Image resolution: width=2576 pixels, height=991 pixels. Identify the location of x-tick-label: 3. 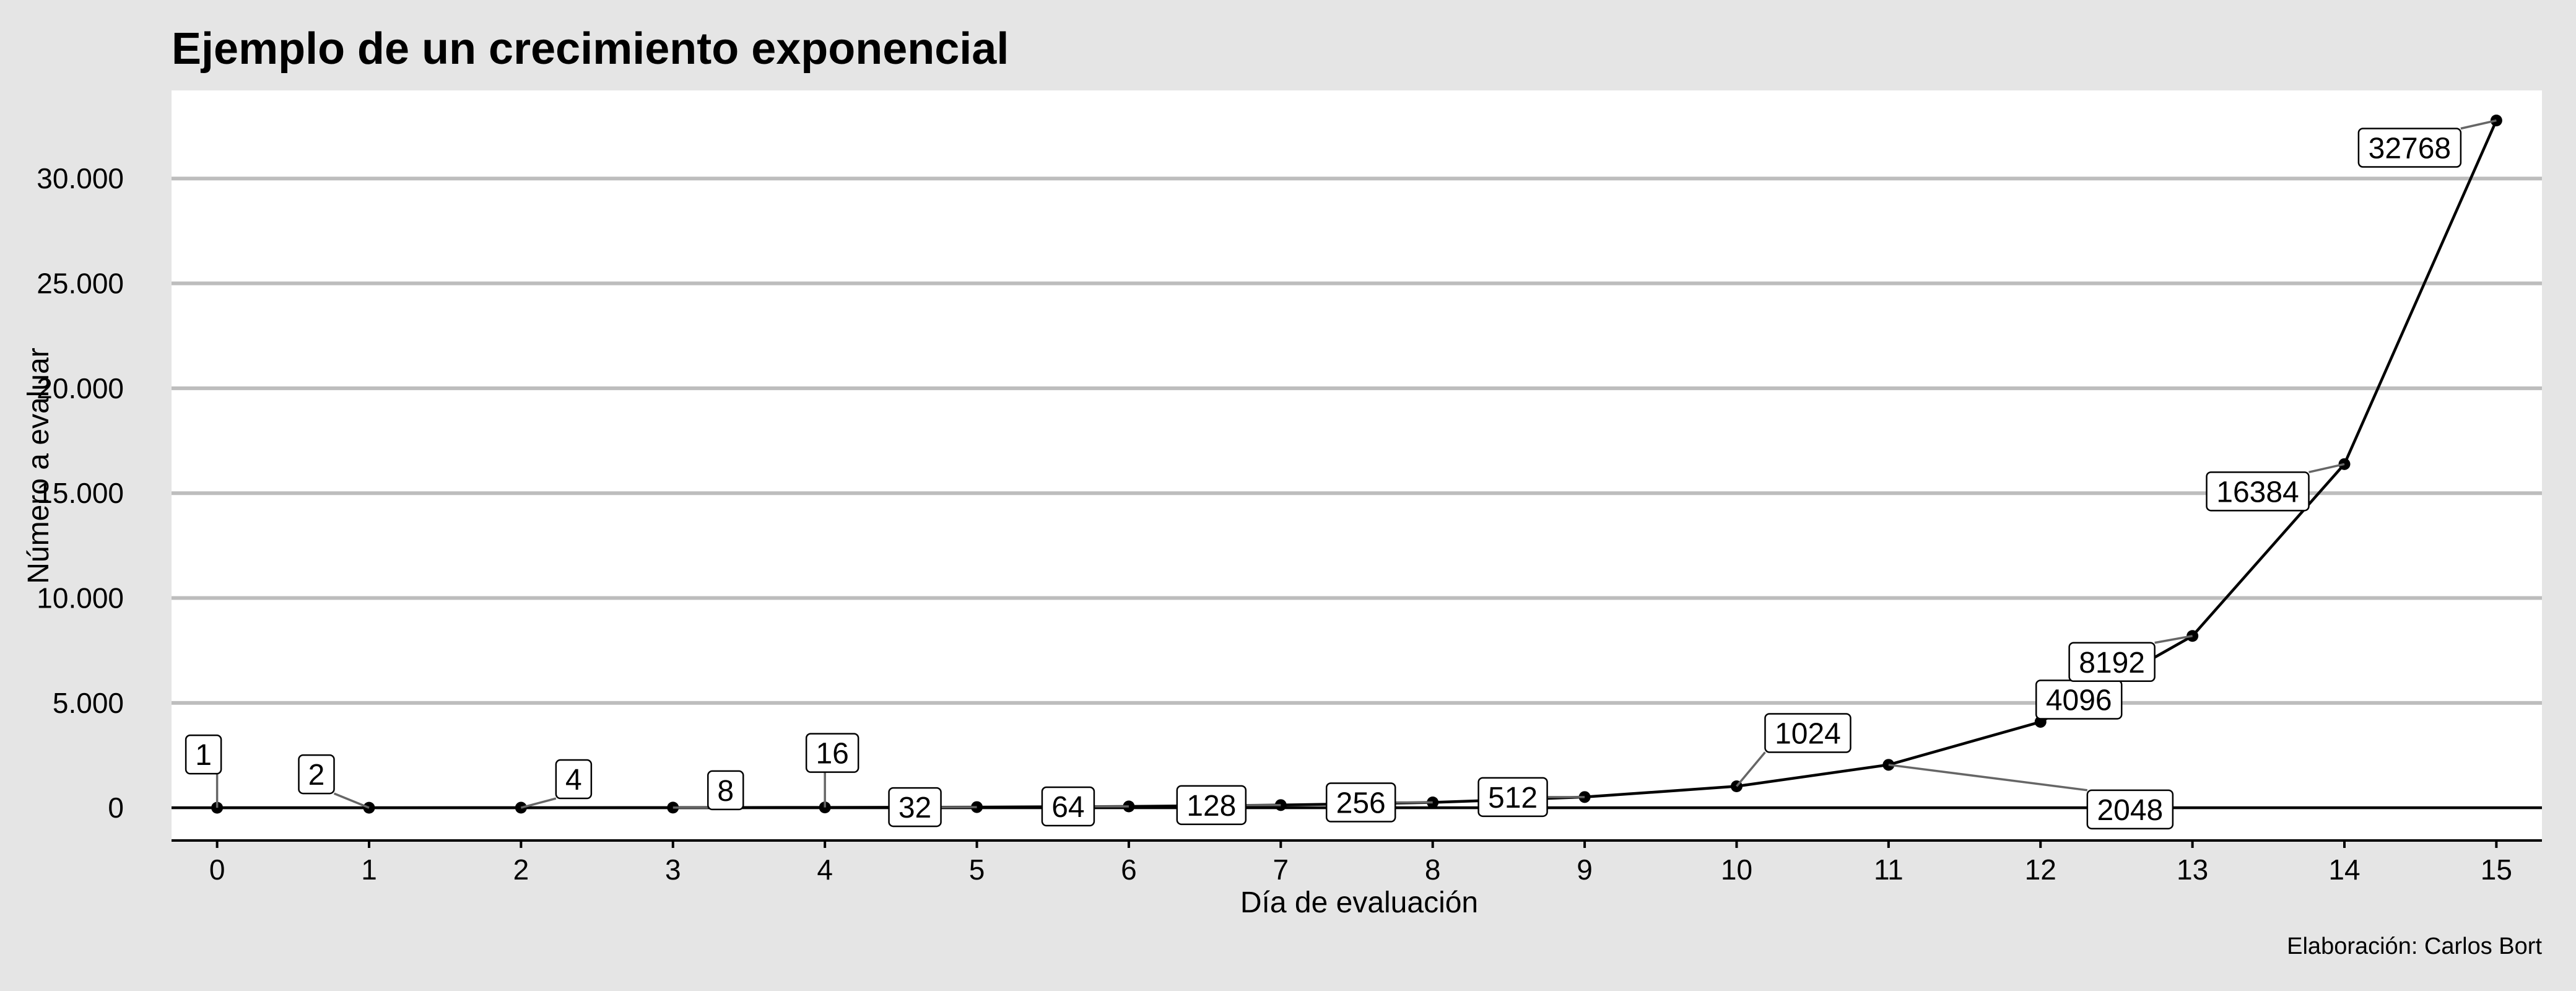
(673, 870).